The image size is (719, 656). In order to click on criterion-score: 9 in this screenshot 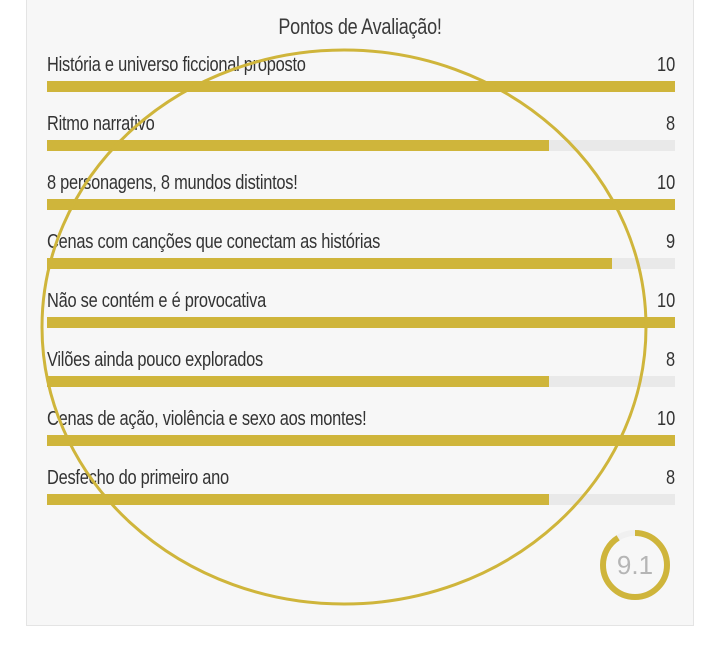, I will do `click(670, 242)`.